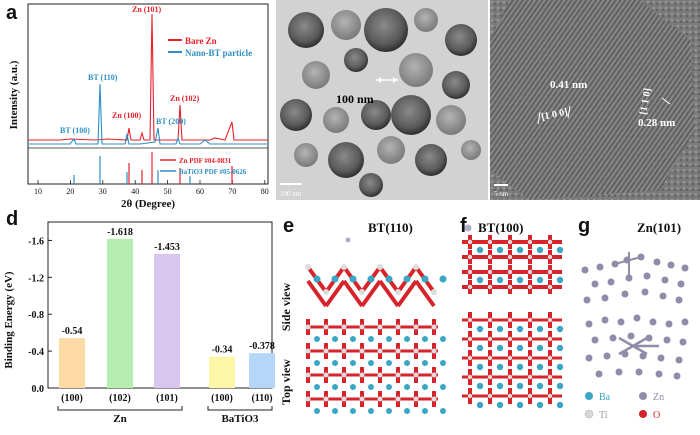 This screenshot has width=700, height=435. What do you see at coordinates (119, 419) in the screenshot?
I see `group-label-zn: Zn` at bounding box center [119, 419].